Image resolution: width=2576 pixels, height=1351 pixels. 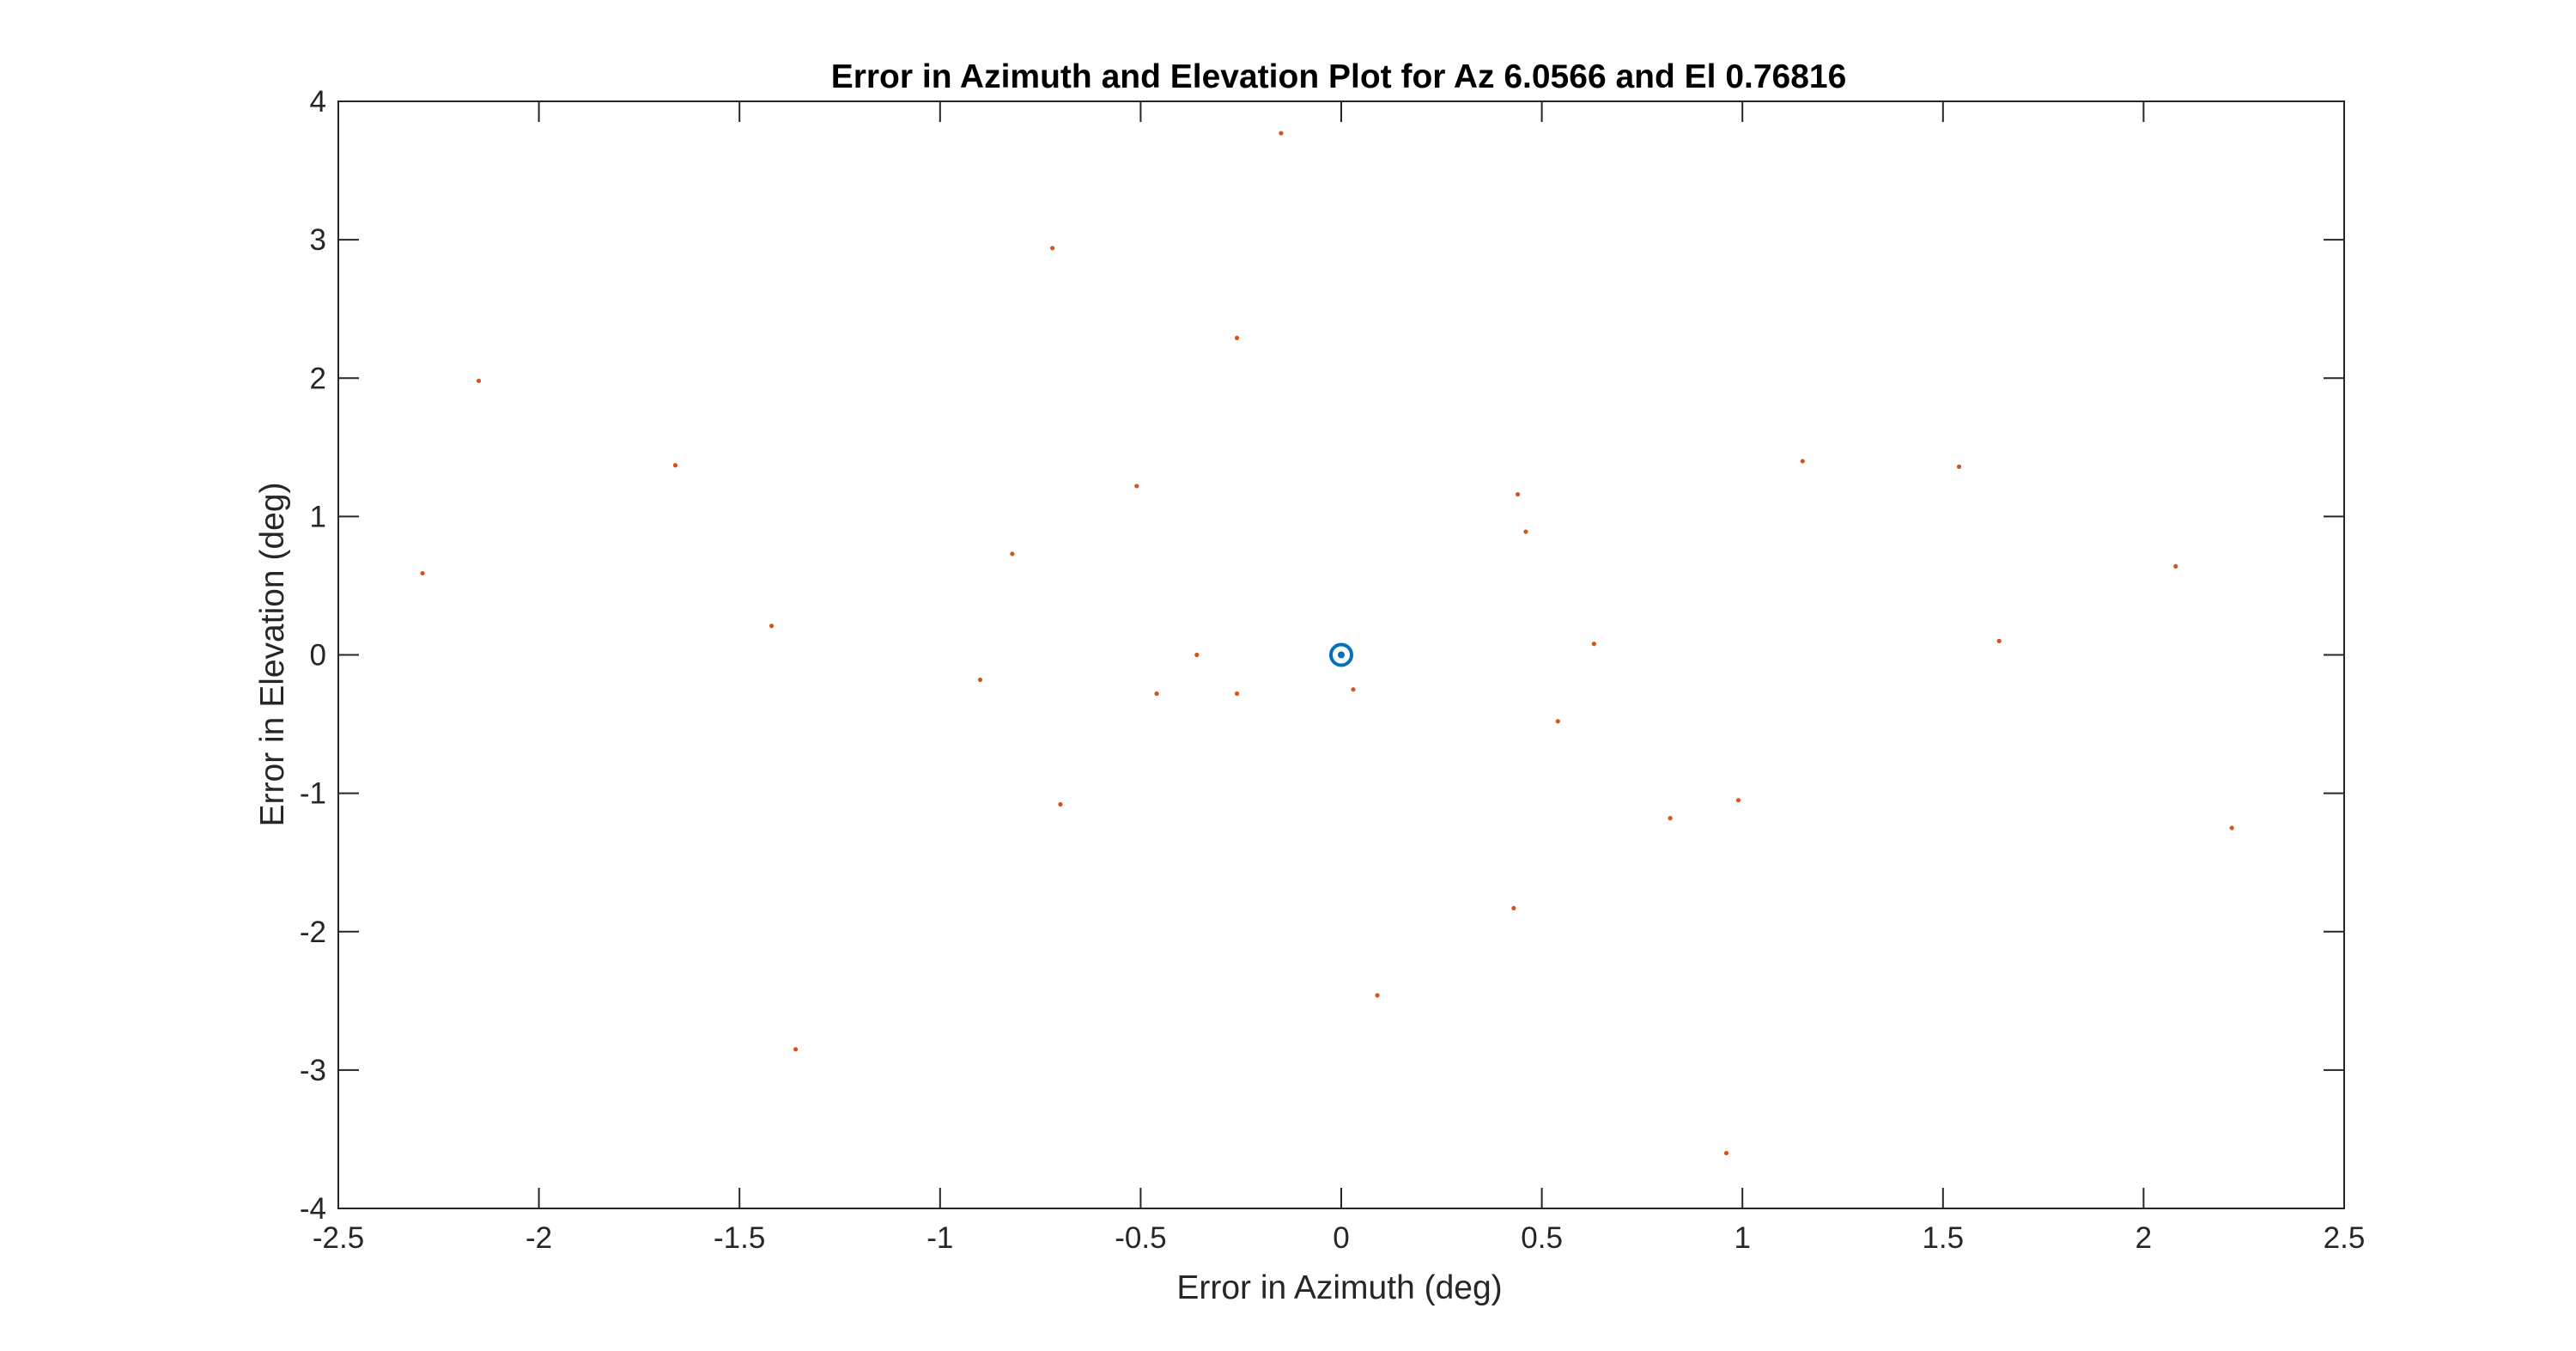 What do you see at coordinates (2345, 1238) in the screenshot?
I see `x-tick-label: 2.5` at bounding box center [2345, 1238].